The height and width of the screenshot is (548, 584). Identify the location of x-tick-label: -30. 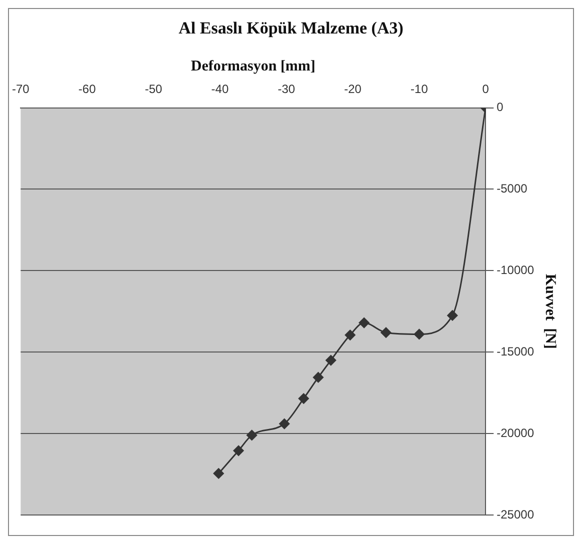
(287, 89).